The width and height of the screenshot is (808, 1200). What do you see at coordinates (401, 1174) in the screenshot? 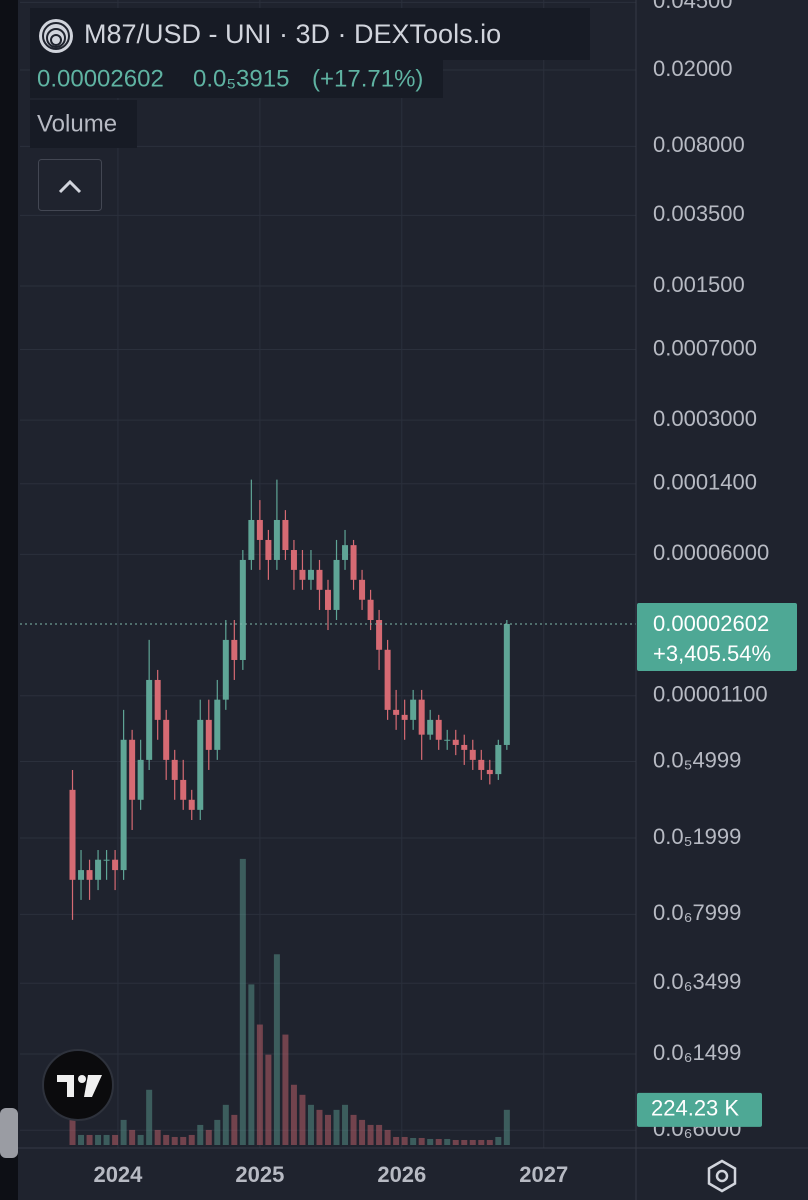
I see `x-tick-label: 2026` at bounding box center [401, 1174].